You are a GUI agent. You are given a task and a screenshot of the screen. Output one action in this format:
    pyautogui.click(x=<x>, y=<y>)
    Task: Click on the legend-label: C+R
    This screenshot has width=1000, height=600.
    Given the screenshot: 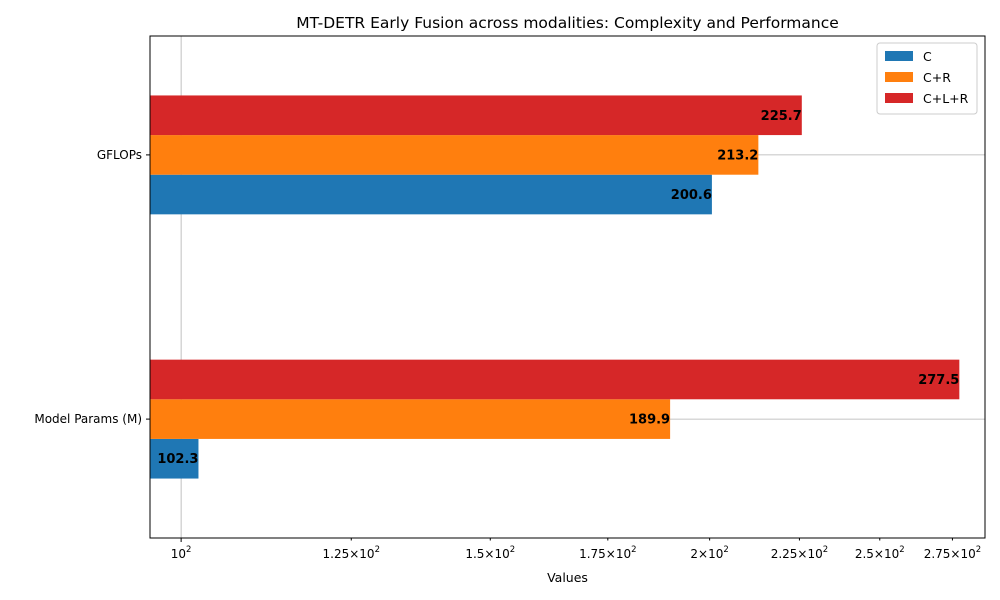 What is the action you would take?
    pyautogui.click(x=937, y=77)
    